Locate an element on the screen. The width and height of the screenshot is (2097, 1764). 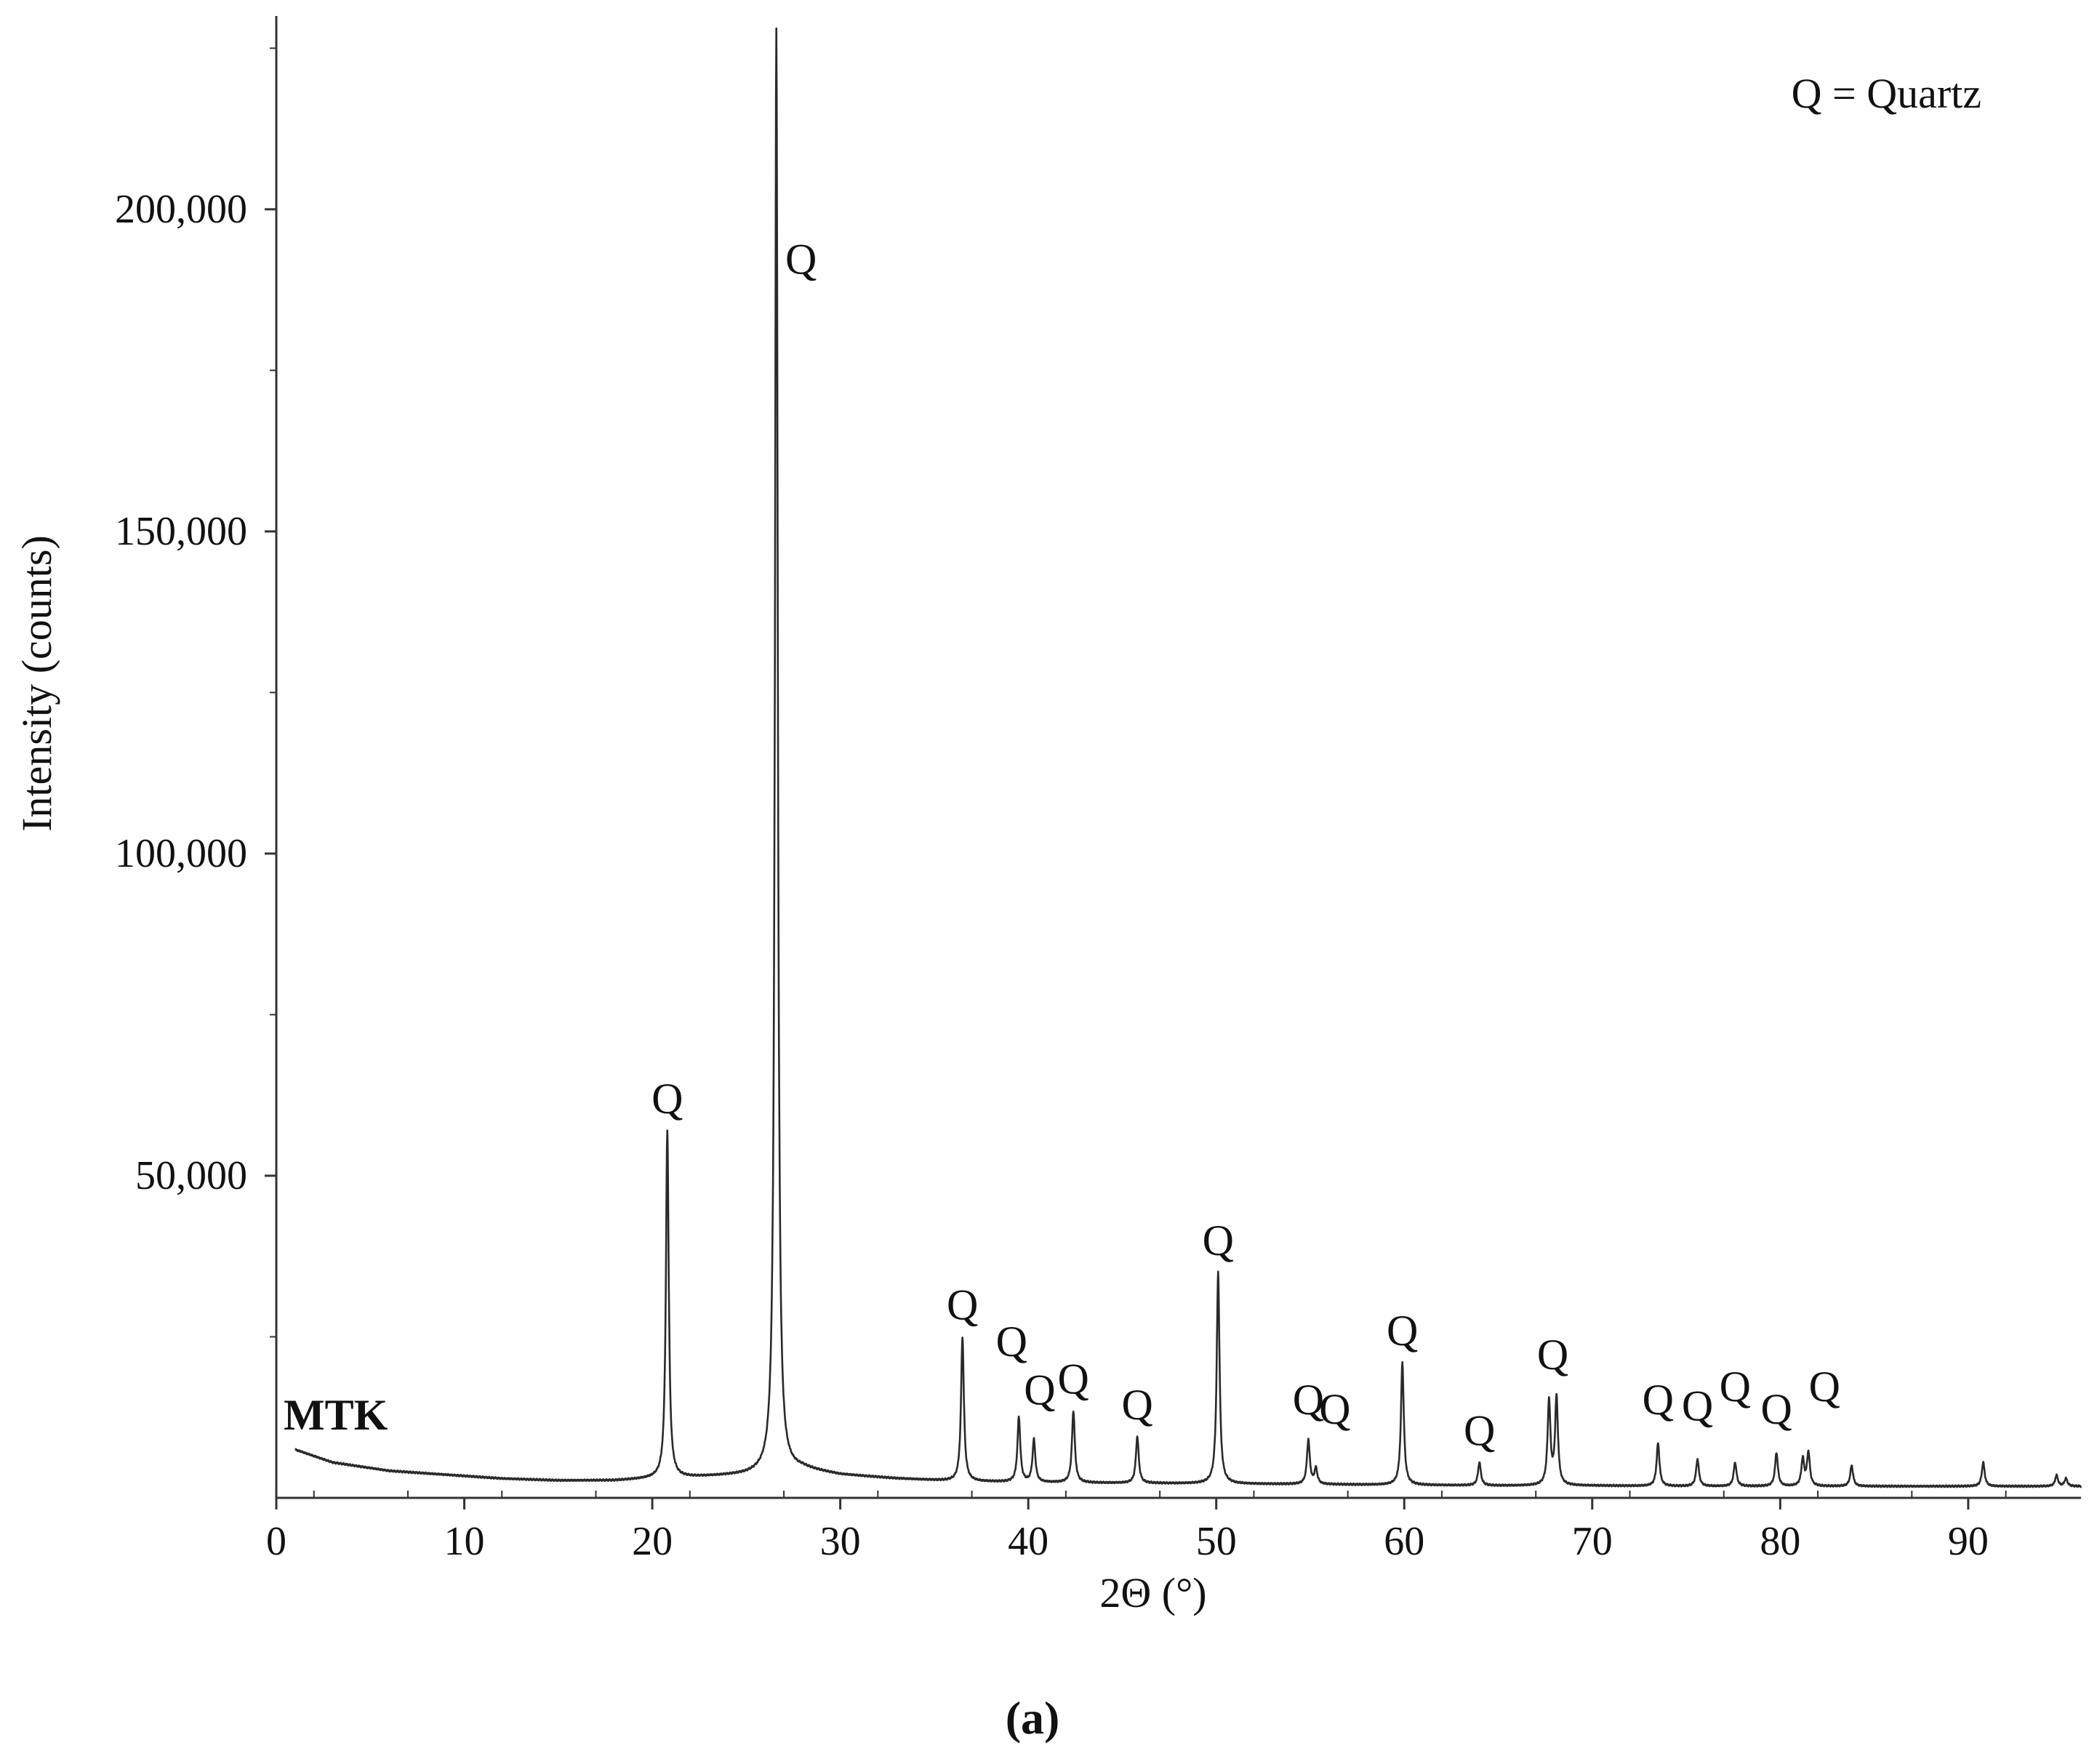
x-tick-label: 80 is located at coordinates (1780, 1541).